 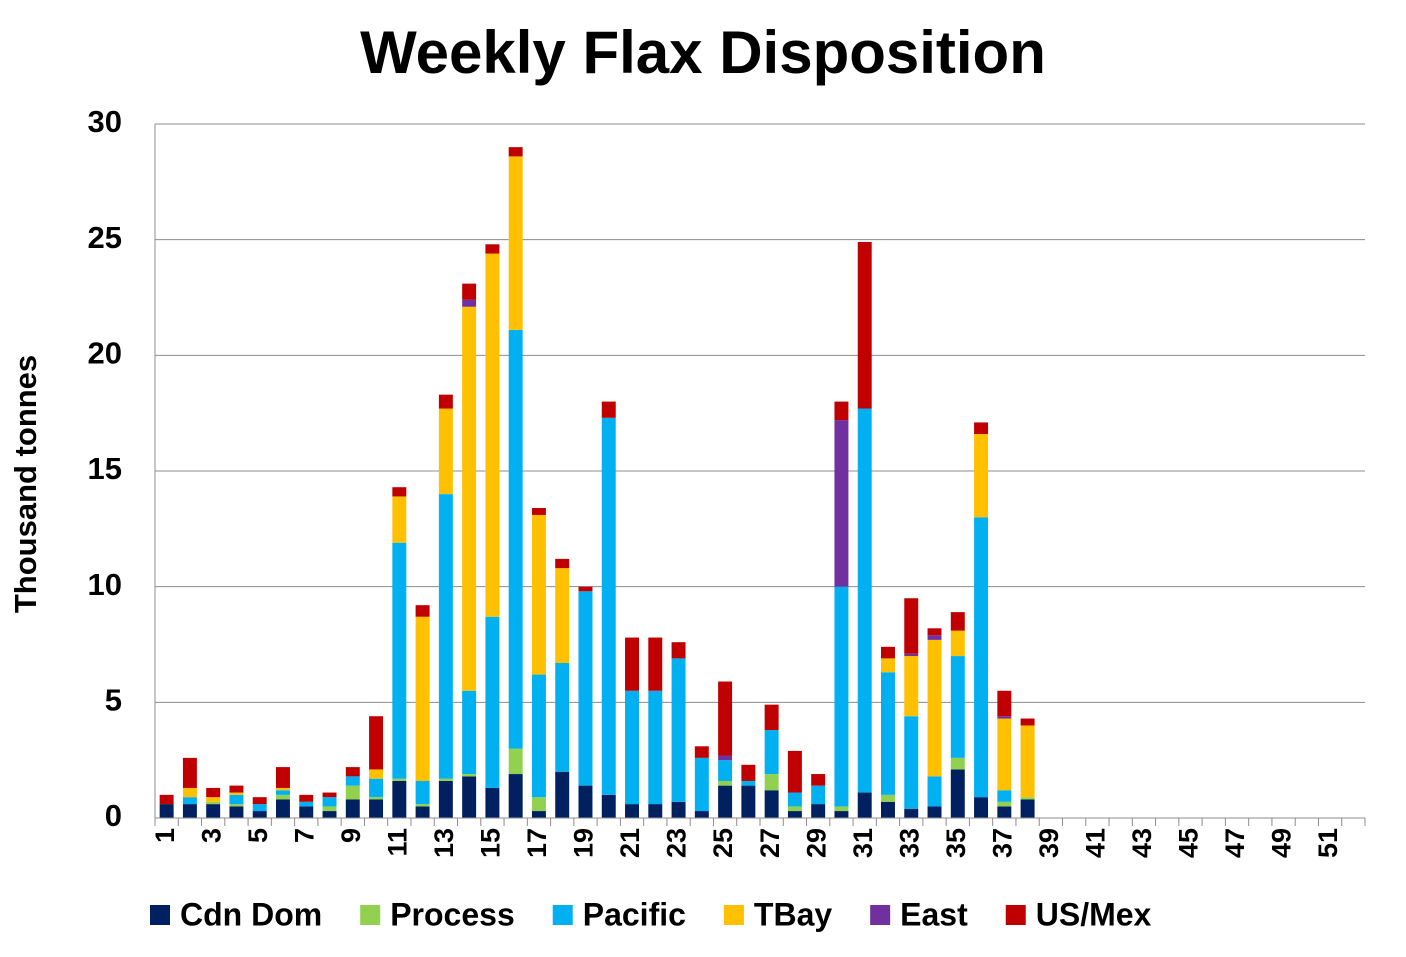 What do you see at coordinates (351, 835) in the screenshot?
I see `x-tick-label: 9` at bounding box center [351, 835].